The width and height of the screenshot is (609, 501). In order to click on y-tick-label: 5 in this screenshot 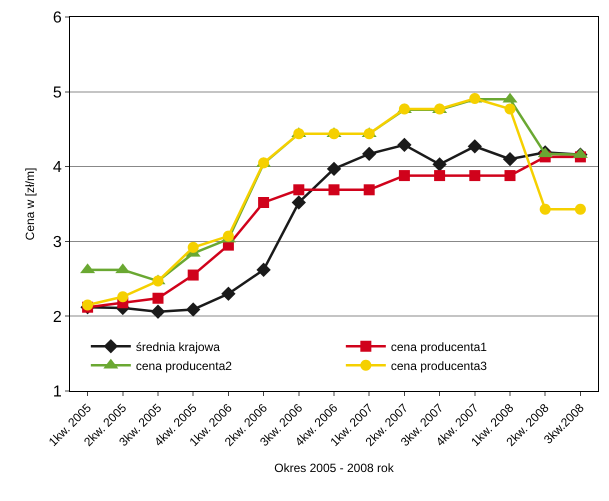, I will do `click(57, 93)`.